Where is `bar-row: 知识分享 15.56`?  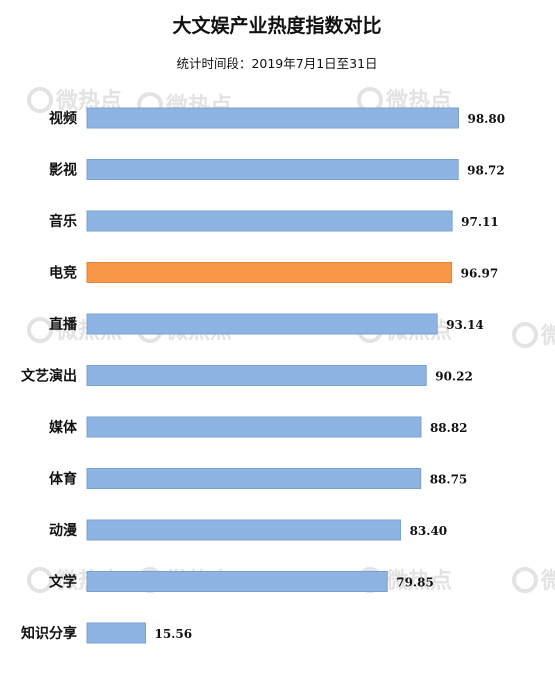 bar-row: 知识分享 15.56 is located at coordinates (107, 633).